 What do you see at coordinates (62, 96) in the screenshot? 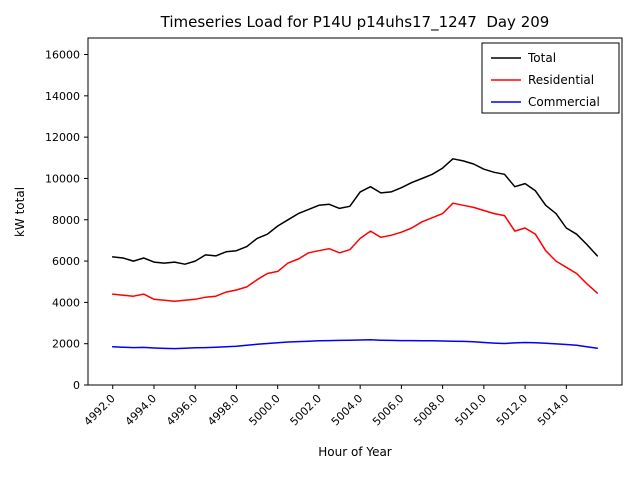
I see `y-tick-label: 14000` at bounding box center [62, 96].